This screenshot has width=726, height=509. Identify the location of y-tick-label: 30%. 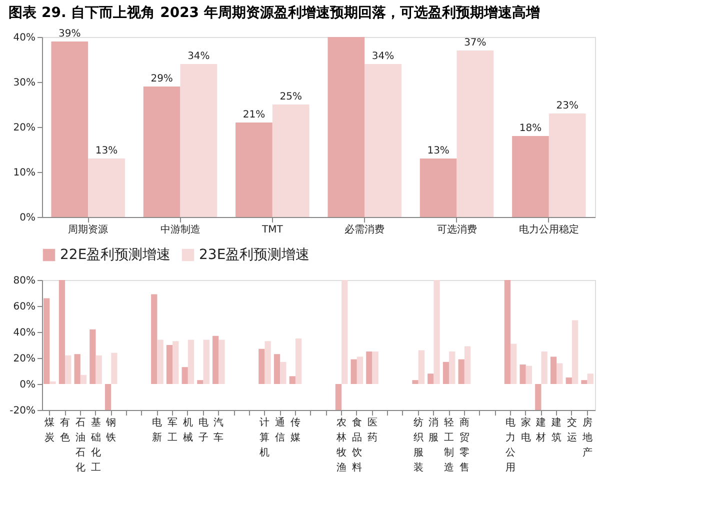
(24, 83).